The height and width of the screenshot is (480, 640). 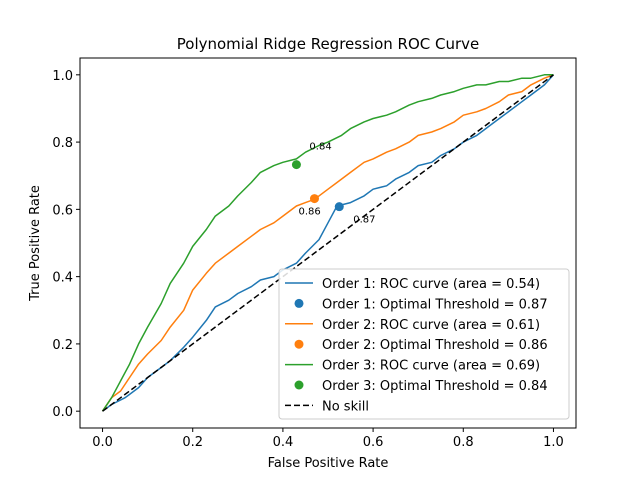 I want to click on y-tick-label: 0.4, so click(x=62, y=278).